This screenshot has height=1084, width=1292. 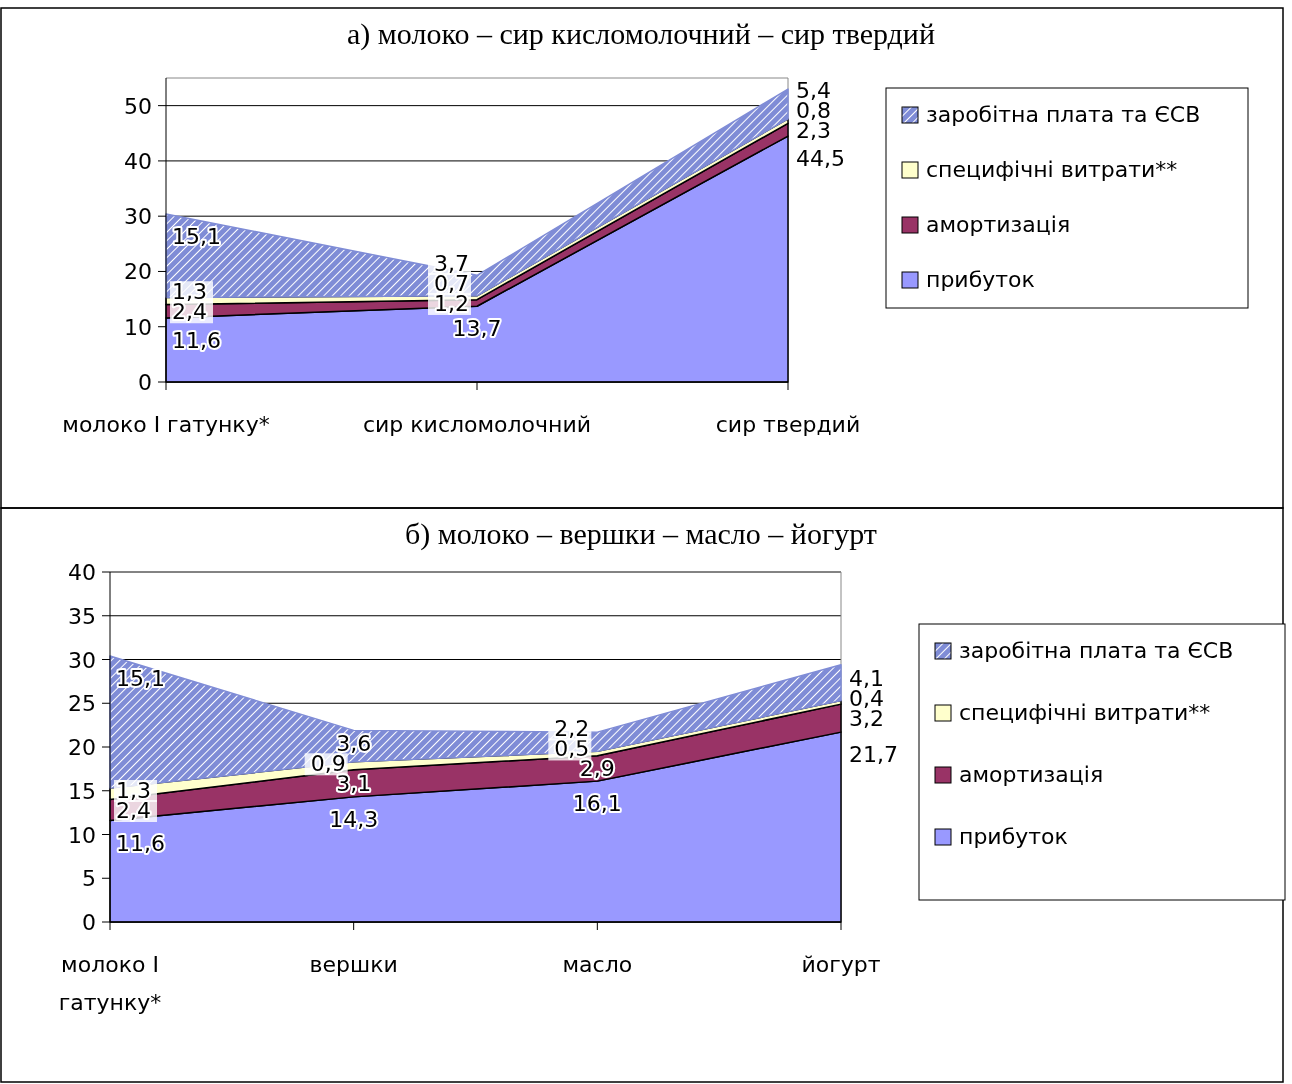 I want to click on data-label: 15,1, so click(x=140, y=678).